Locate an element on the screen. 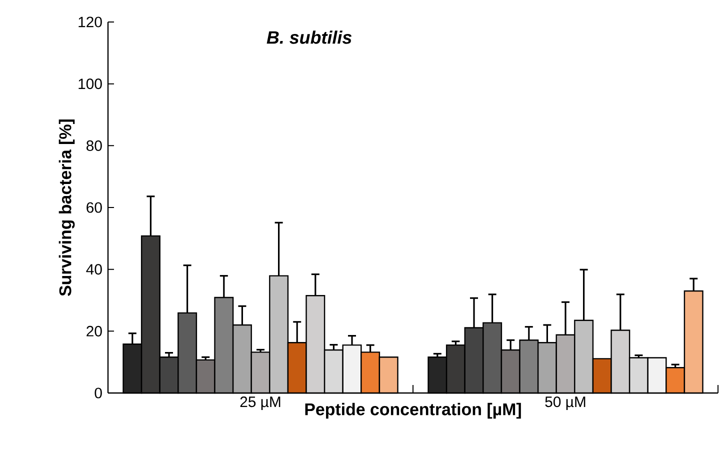 This screenshot has width=725, height=461. chart-title: B. subtilis is located at coordinates (309, 37).